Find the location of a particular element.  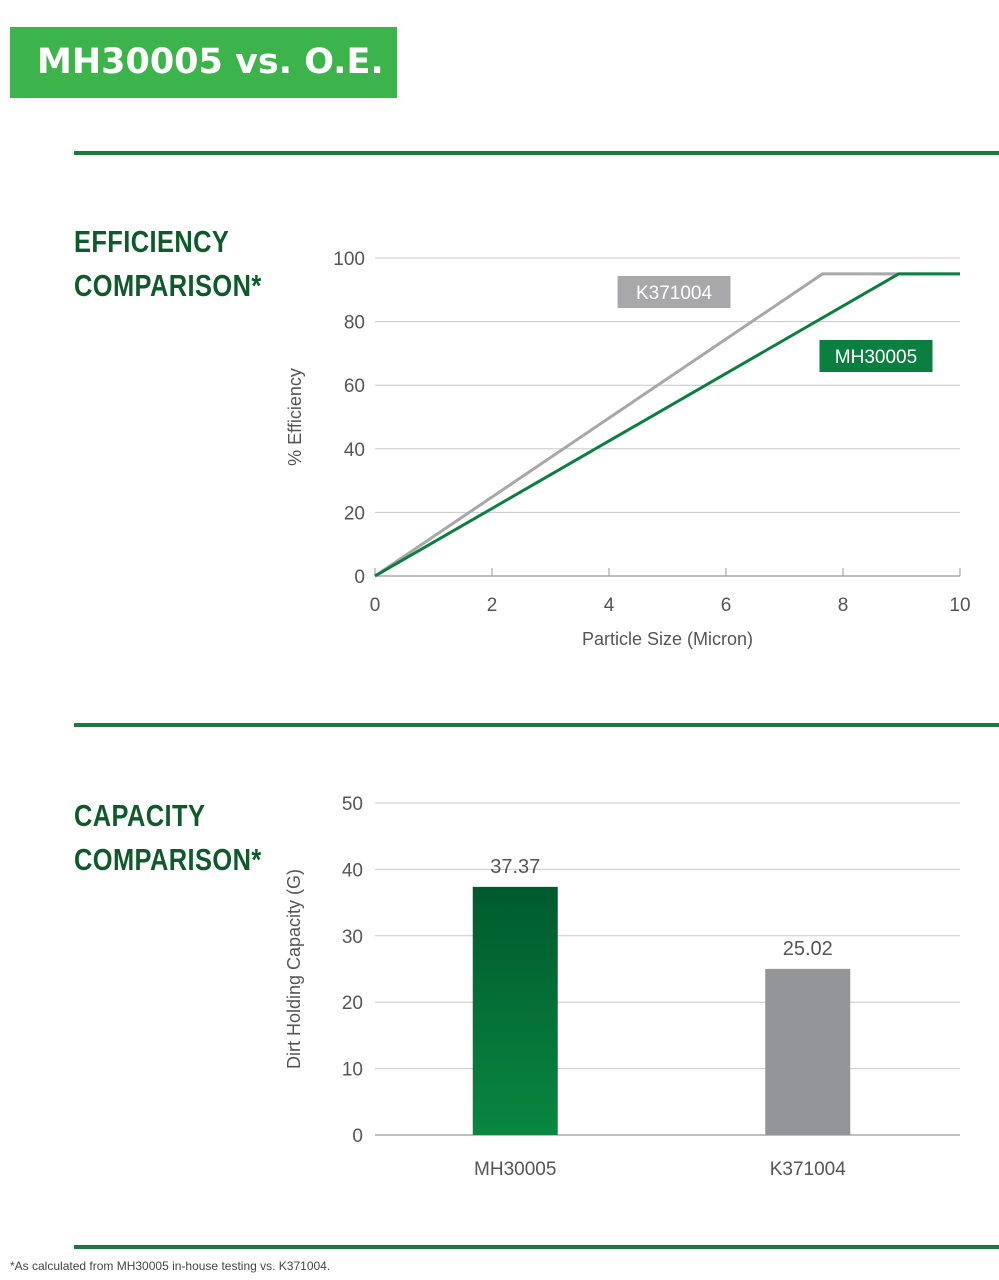

series-line-mh30005 is located at coordinates (667, 425).